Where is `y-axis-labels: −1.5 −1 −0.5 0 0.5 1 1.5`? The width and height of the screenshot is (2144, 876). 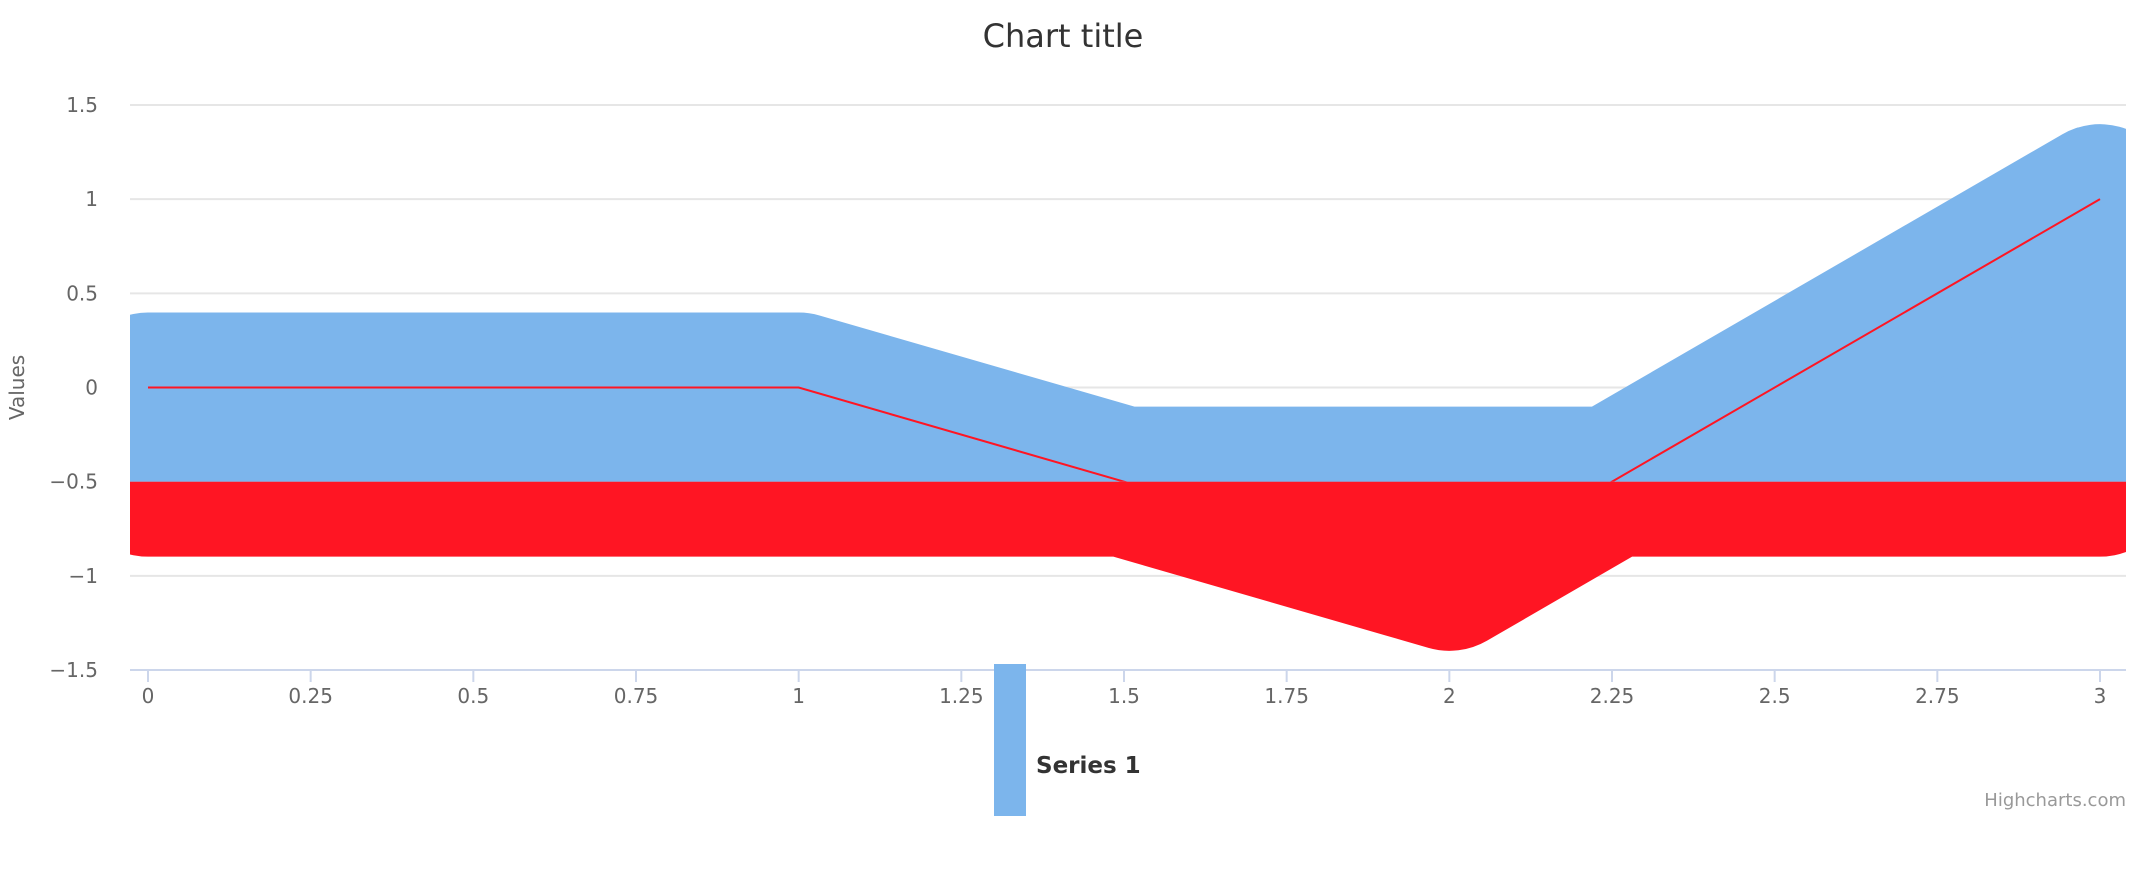
y-axis-labels: −1.5 −1 −0.5 0 0.5 1 1.5 is located at coordinates (73, 387).